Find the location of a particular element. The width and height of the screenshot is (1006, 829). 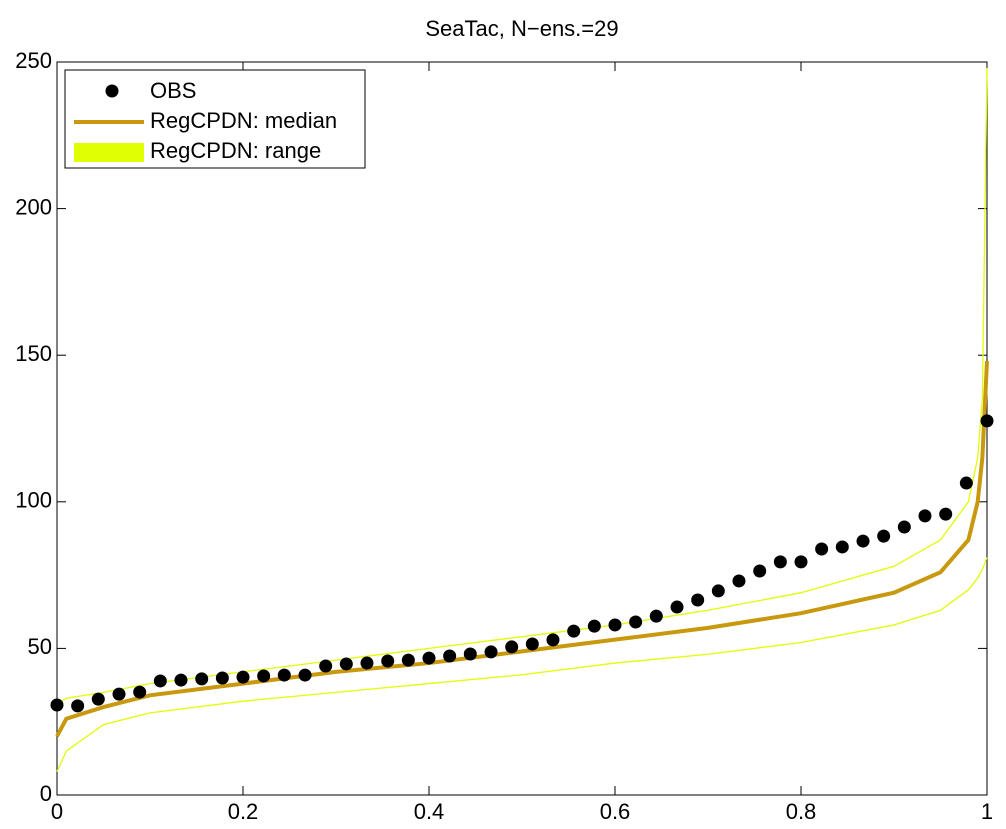

x-tick-label: 1 is located at coordinates (987, 811).